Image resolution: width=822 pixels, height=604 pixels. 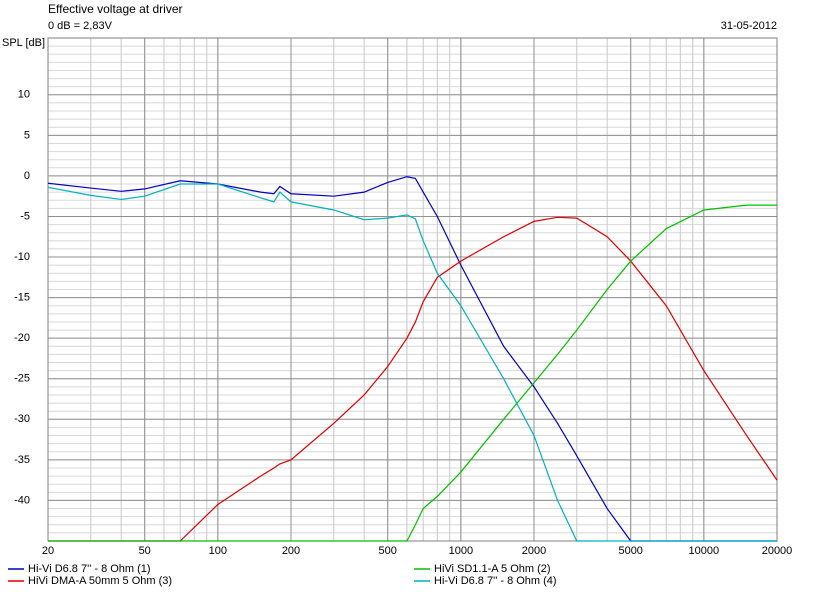 What do you see at coordinates (749, 26) in the screenshot?
I see `chart-date: 31-05-2012` at bounding box center [749, 26].